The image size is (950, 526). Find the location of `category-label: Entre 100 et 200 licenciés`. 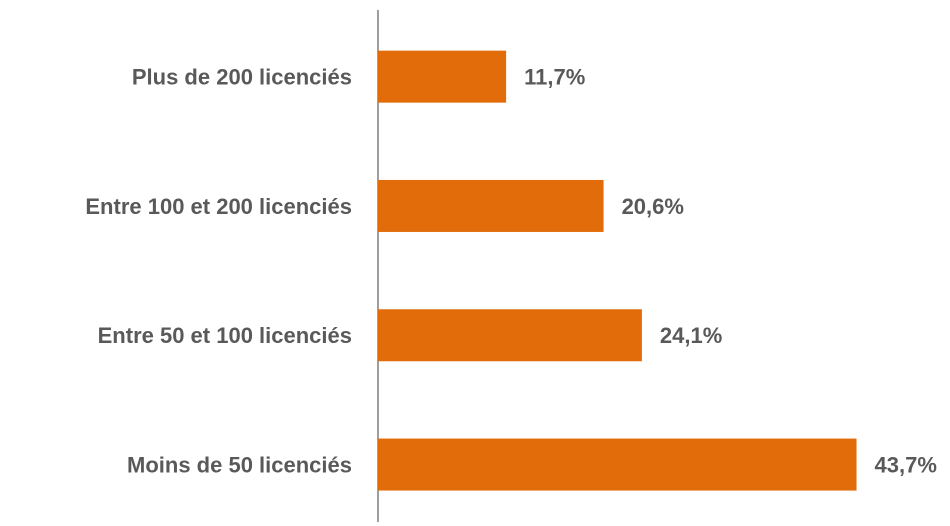

category-label: Entre 100 et 200 licenciés is located at coordinates (218, 206).